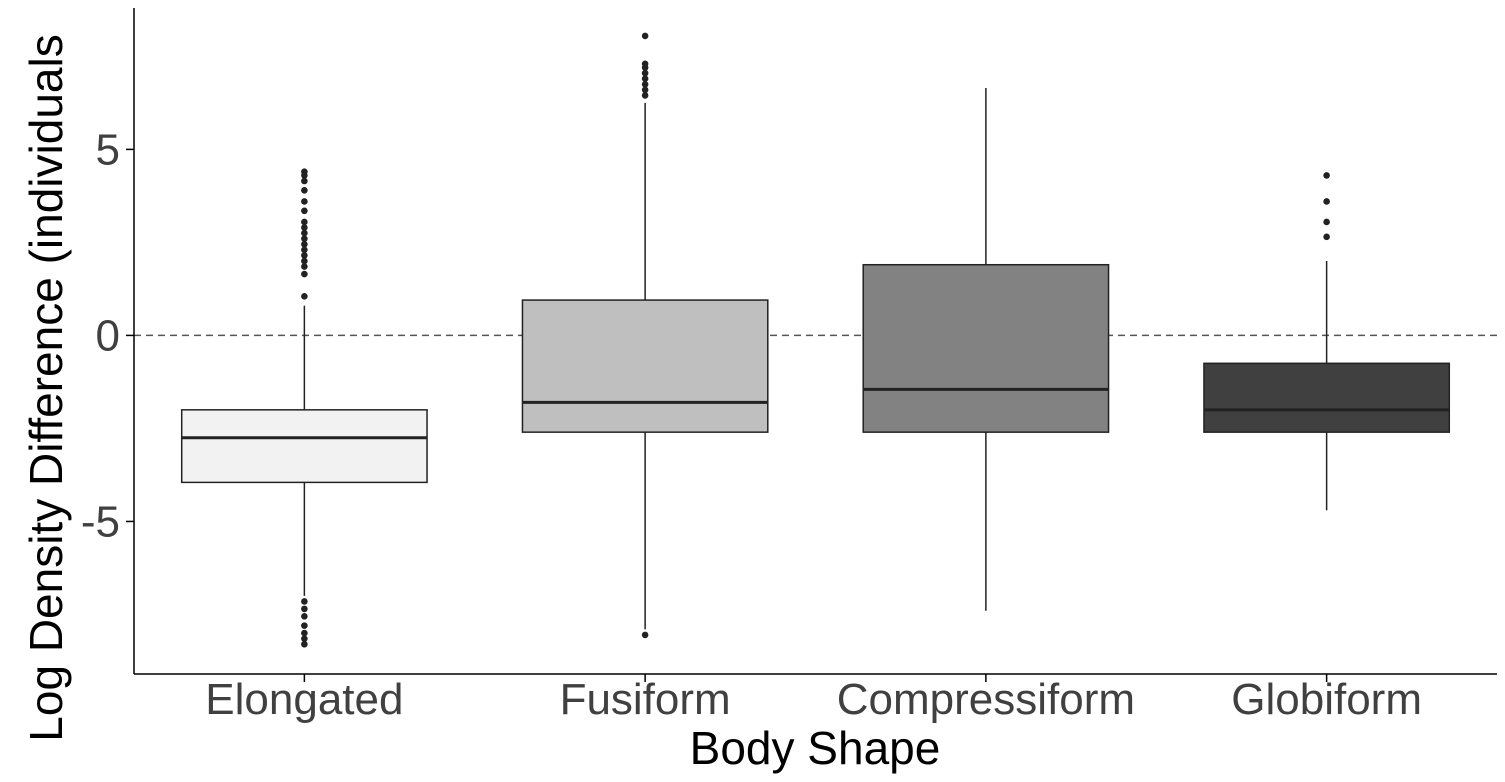 The image size is (1505, 782). What do you see at coordinates (1326, 699) in the screenshot?
I see `x-tick-label: Globiform` at bounding box center [1326, 699].